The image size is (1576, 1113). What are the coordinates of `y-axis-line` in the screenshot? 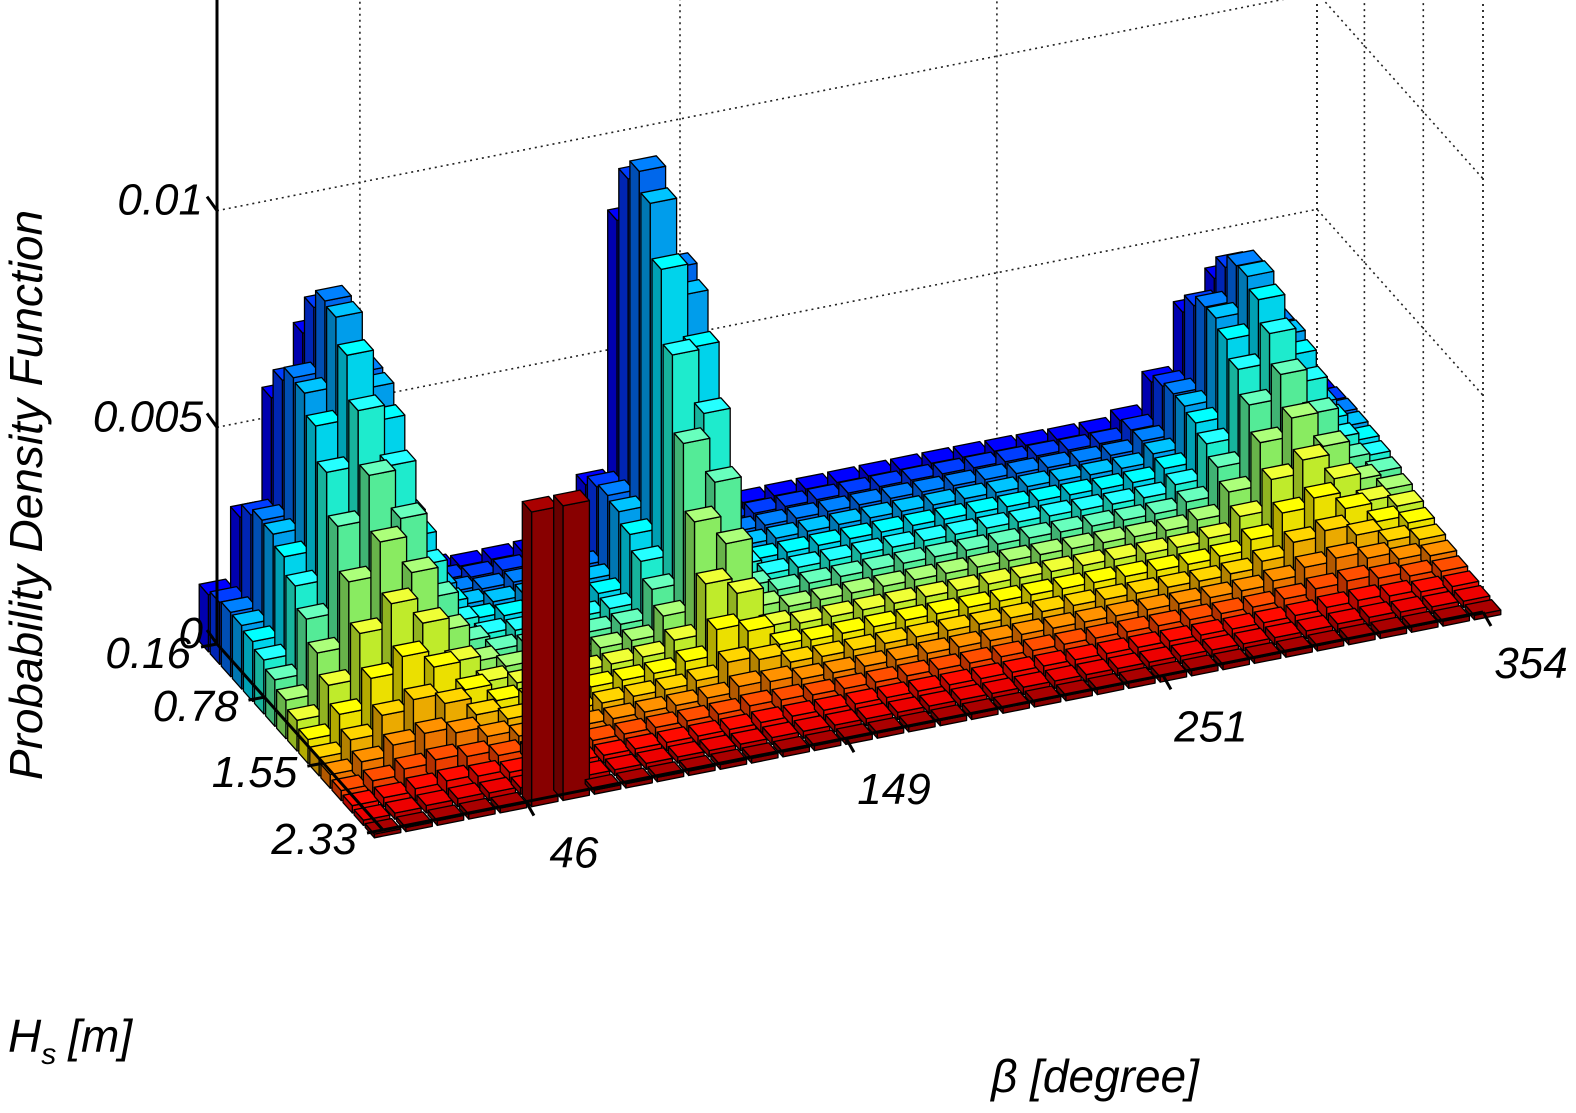 It's located at (300, 737).